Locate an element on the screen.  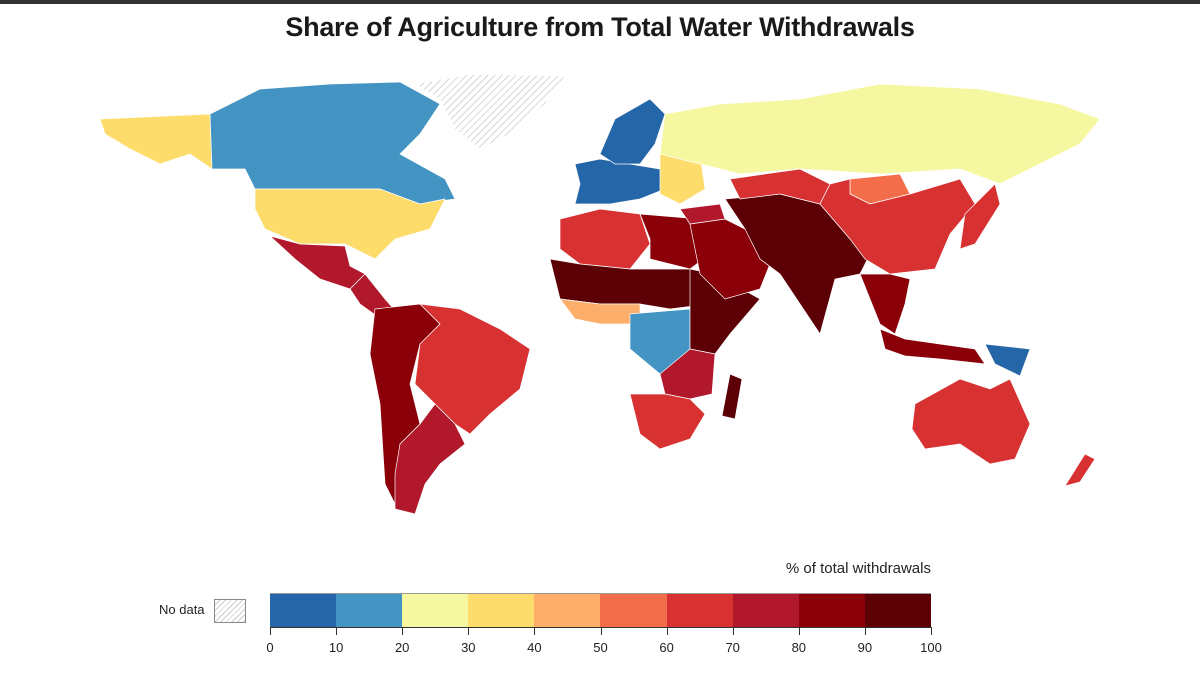
legend-title: % of total withdrawals is located at coordinates (858, 568).